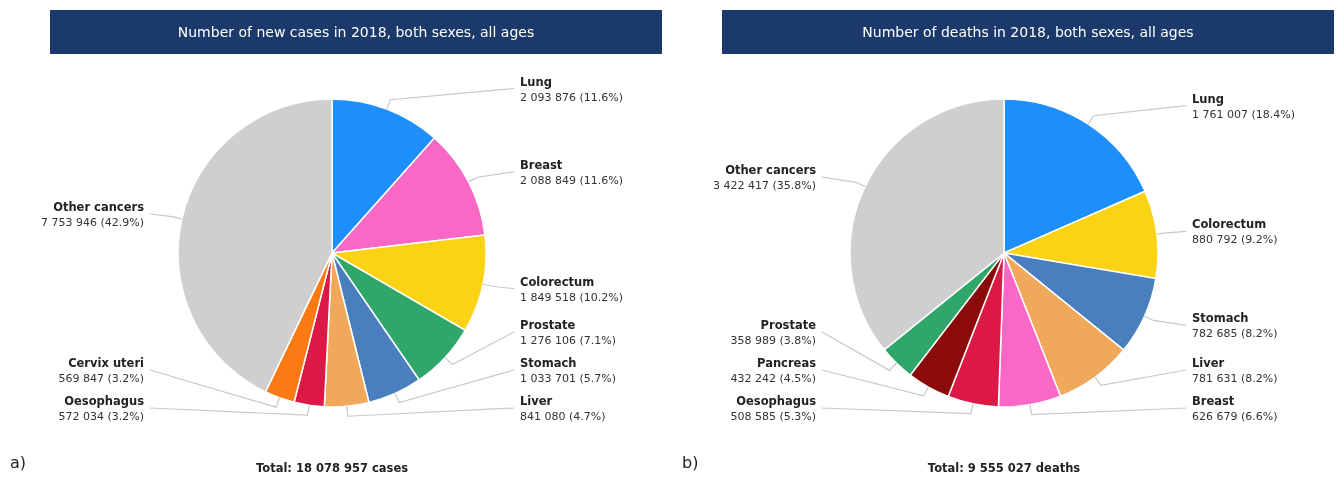 This screenshot has height=483, width=1344. I want to click on data-label: 2 093 876 (11.6%), so click(572, 97).